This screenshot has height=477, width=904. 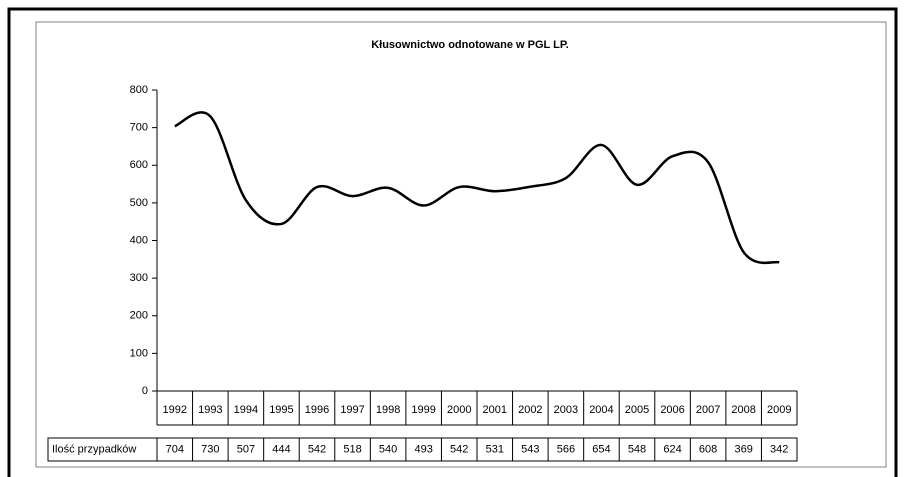 I want to click on table-value: 531, so click(x=495, y=449).